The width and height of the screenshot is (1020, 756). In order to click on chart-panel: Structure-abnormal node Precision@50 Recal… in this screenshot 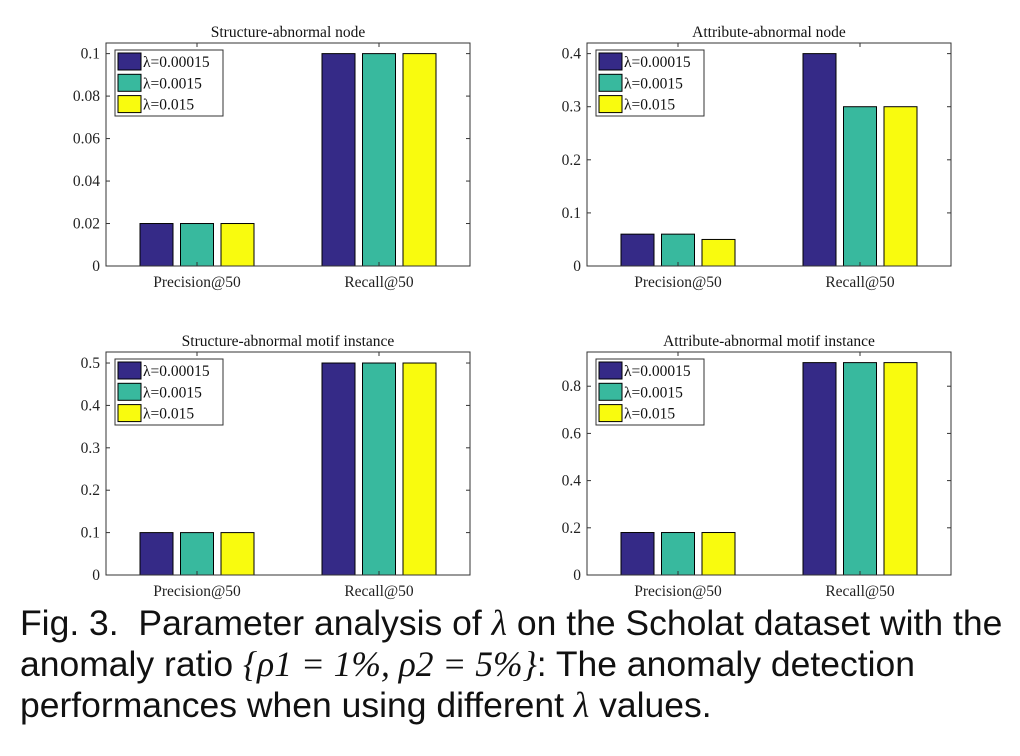, I will do `click(272, 157)`.